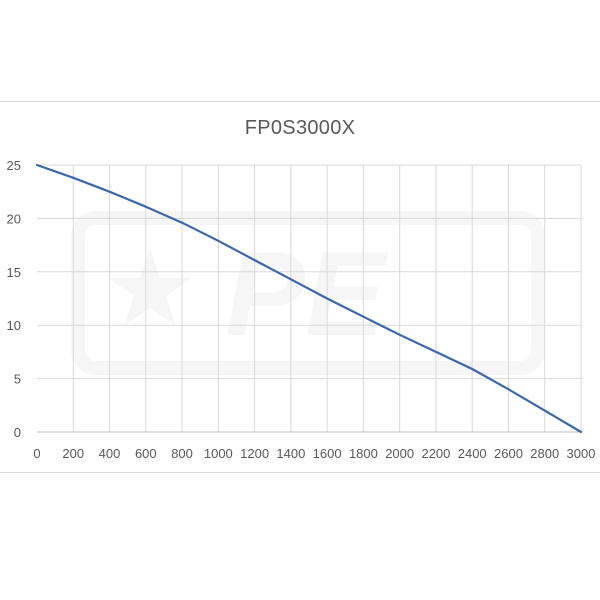 The image size is (600, 600). What do you see at coordinates (399, 453) in the screenshot?
I see `x-tick-label: 2000` at bounding box center [399, 453].